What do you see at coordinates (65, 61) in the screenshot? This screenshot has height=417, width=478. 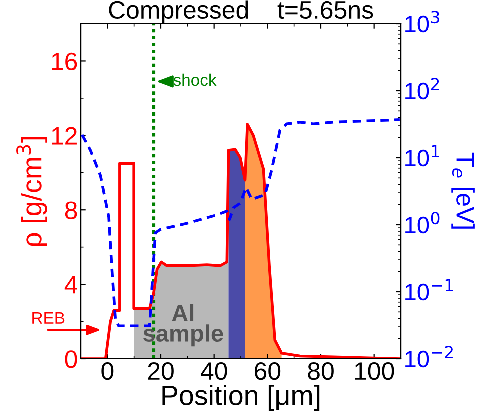 I see `y-tick-label: 16` at bounding box center [65, 61].